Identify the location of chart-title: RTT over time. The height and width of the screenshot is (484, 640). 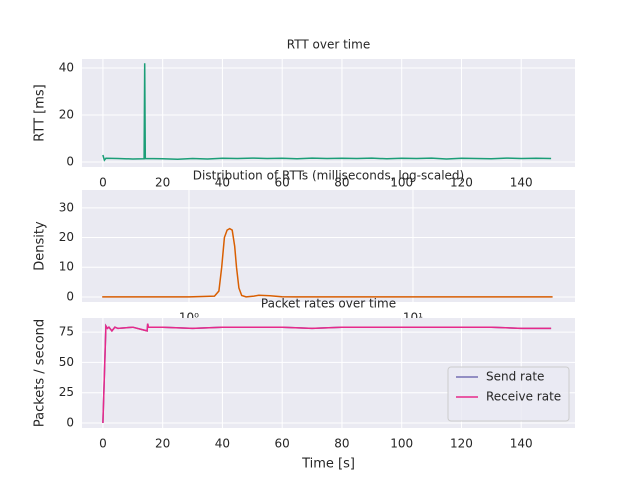
(328, 45).